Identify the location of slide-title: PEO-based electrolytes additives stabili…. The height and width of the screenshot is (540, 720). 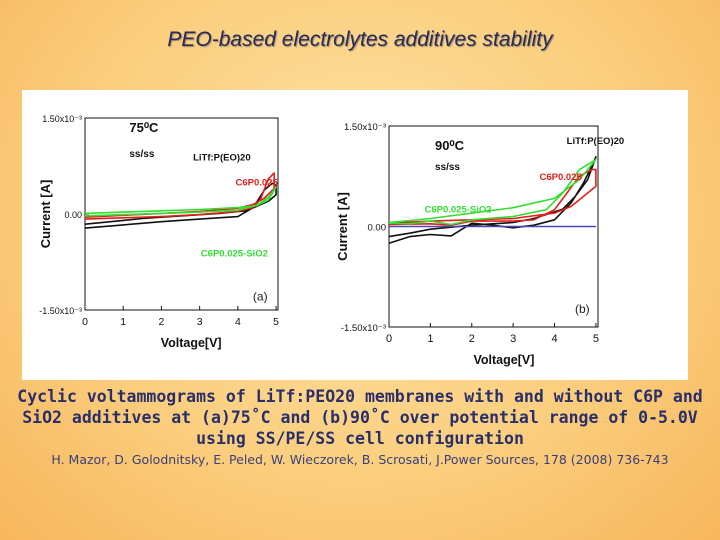
(360, 39).